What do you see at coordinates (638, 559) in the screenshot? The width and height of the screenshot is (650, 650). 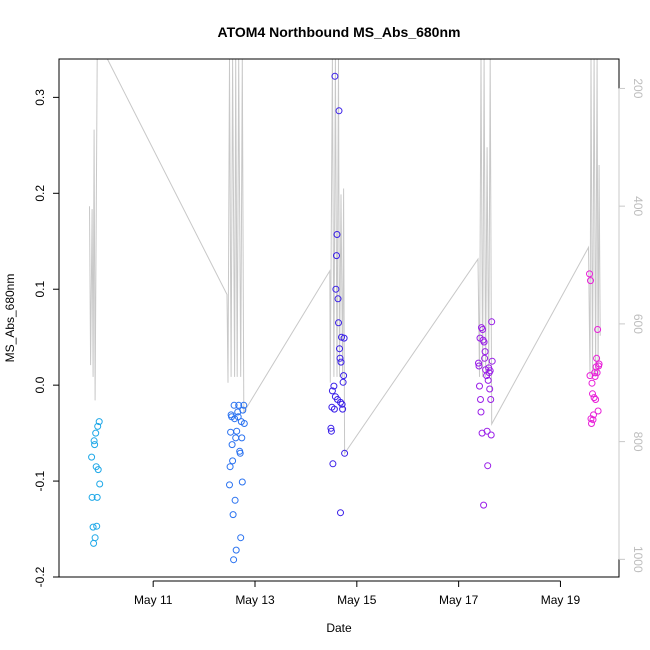 I see `y2-tick-label: 1000` at bounding box center [638, 559].